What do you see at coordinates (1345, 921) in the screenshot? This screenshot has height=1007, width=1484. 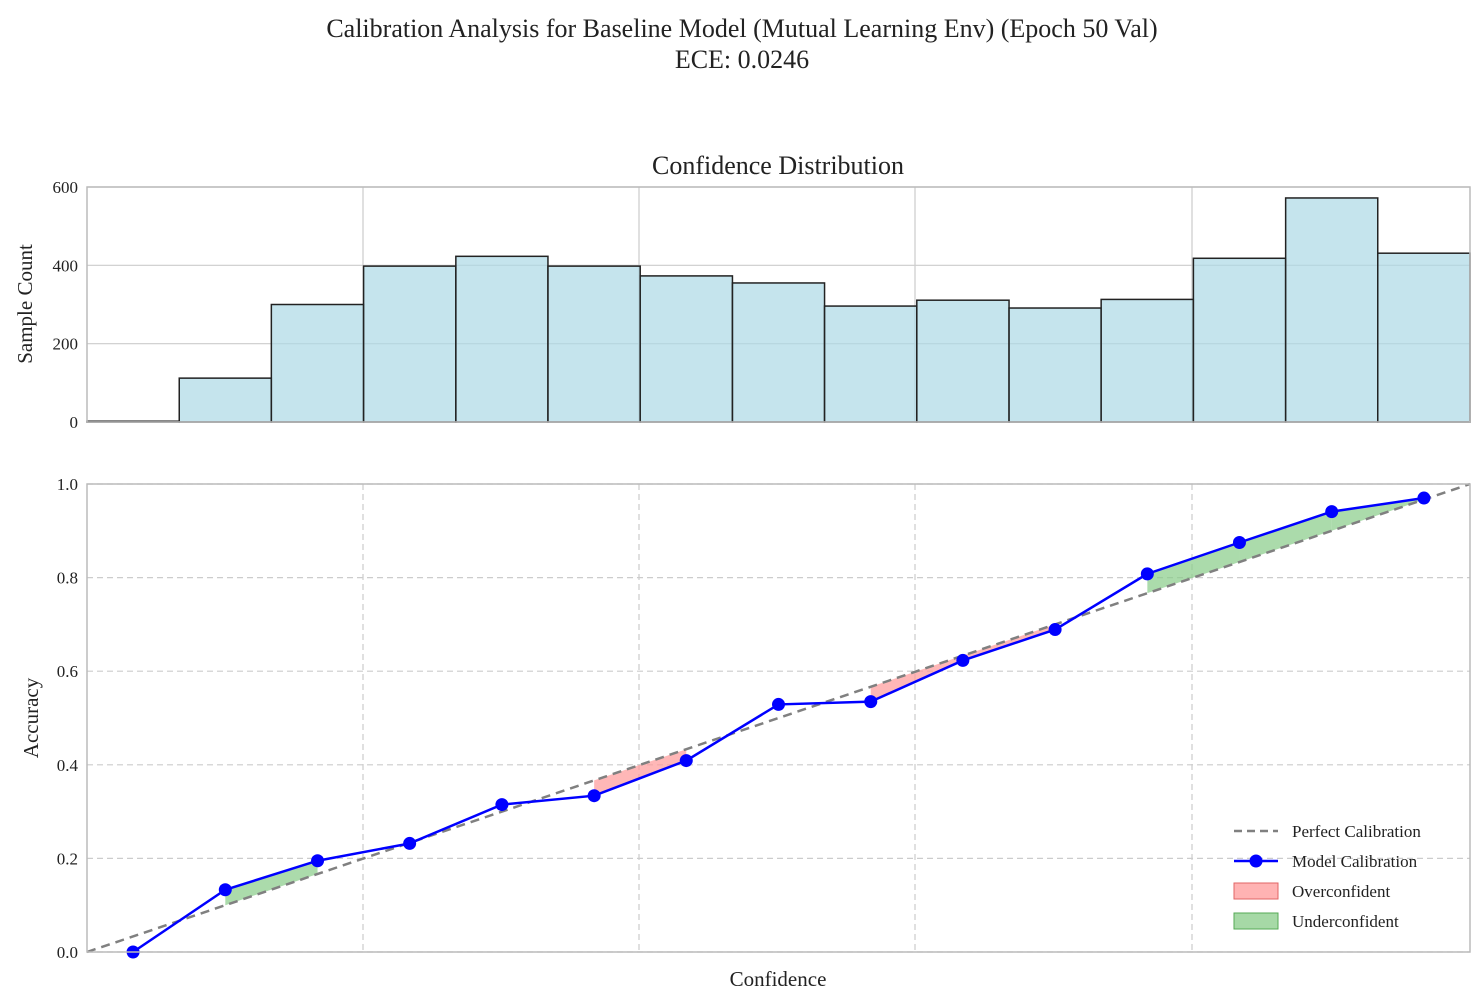 I see `legend-label-underconfident: Underconfident` at bounding box center [1345, 921].